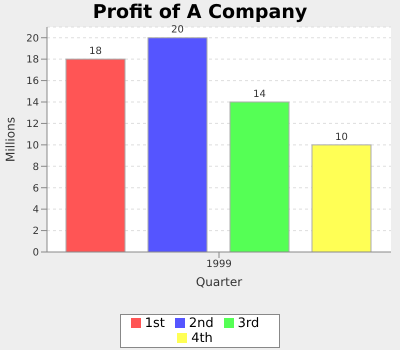 The height and width of the screenshot is (350, 400). Describe the element at coordinates (201, 323) in the screenshot. I see `legend-label: 2nd` at that location.